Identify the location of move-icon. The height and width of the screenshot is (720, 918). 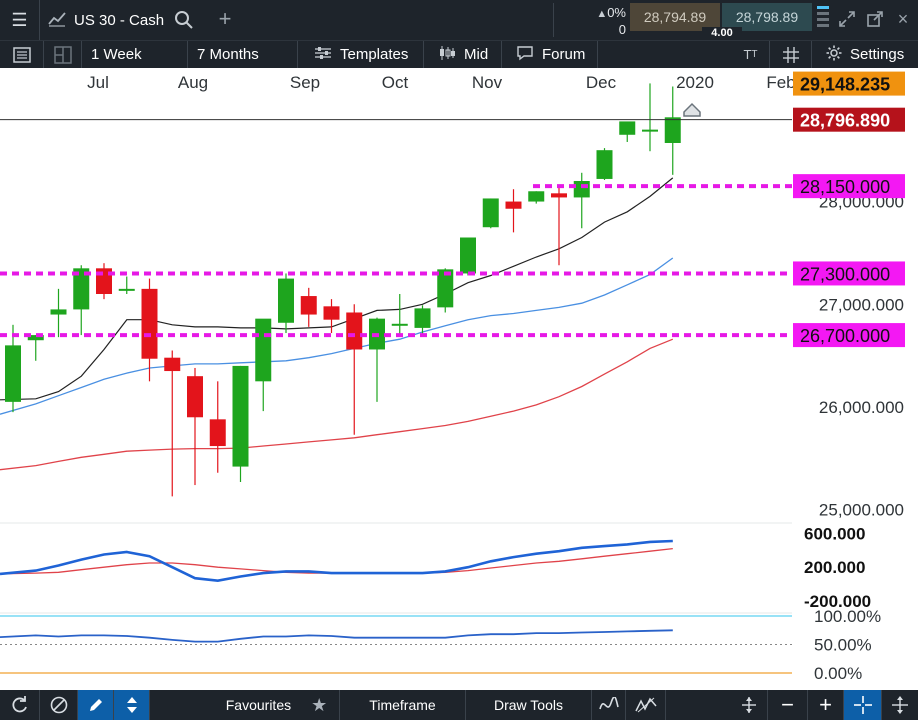
(900, 705).